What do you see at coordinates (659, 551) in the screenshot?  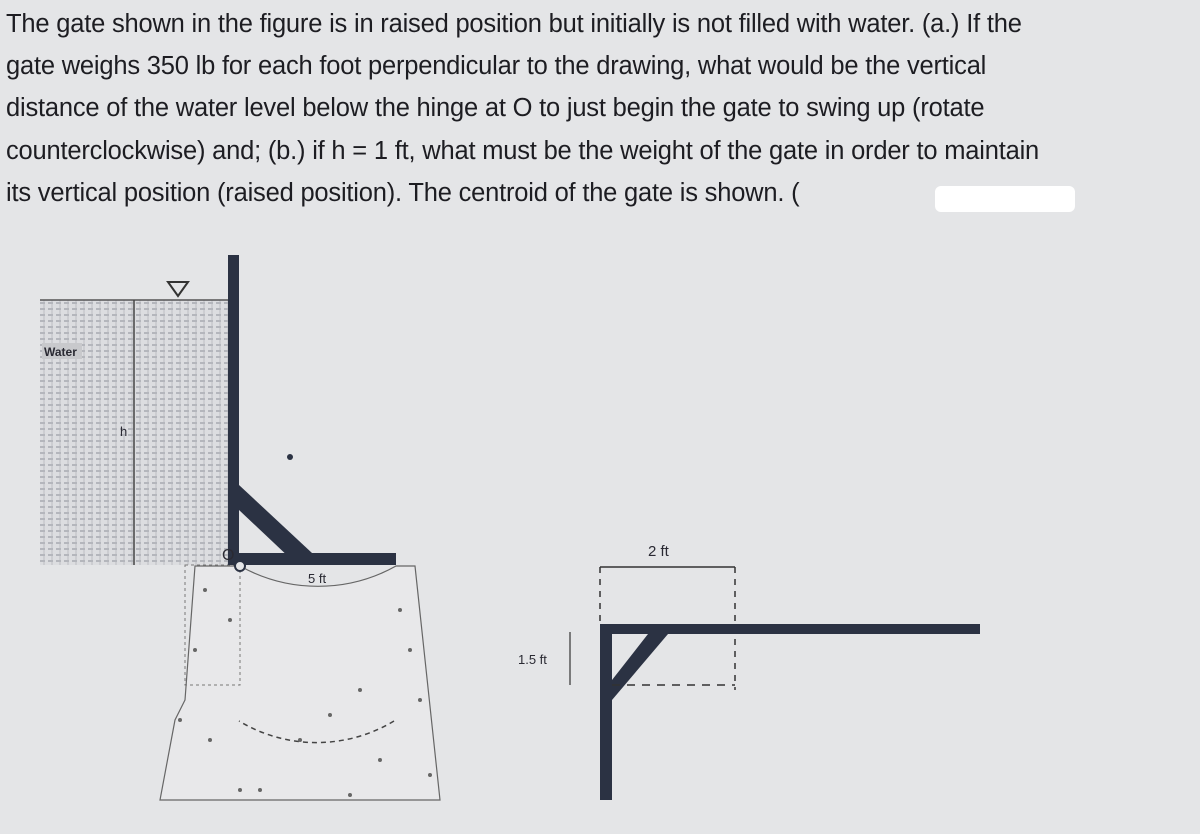 I see `width-label: 2 ft` at bounding box center [659, 551].